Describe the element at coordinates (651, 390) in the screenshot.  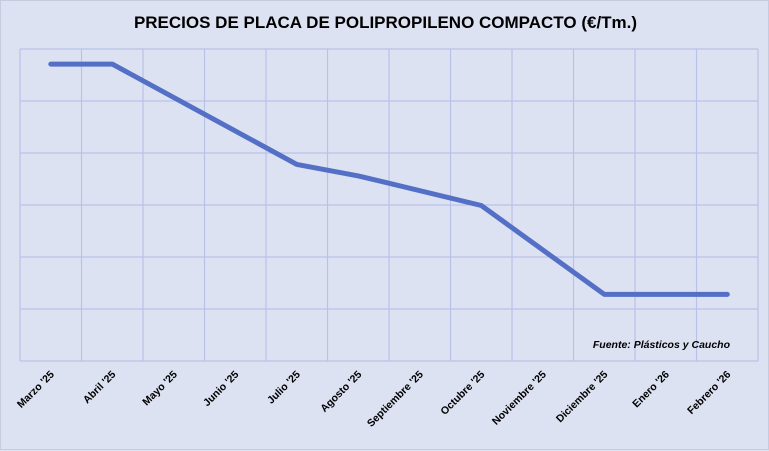
I see `x-tick-label: Enero '26` at that location.